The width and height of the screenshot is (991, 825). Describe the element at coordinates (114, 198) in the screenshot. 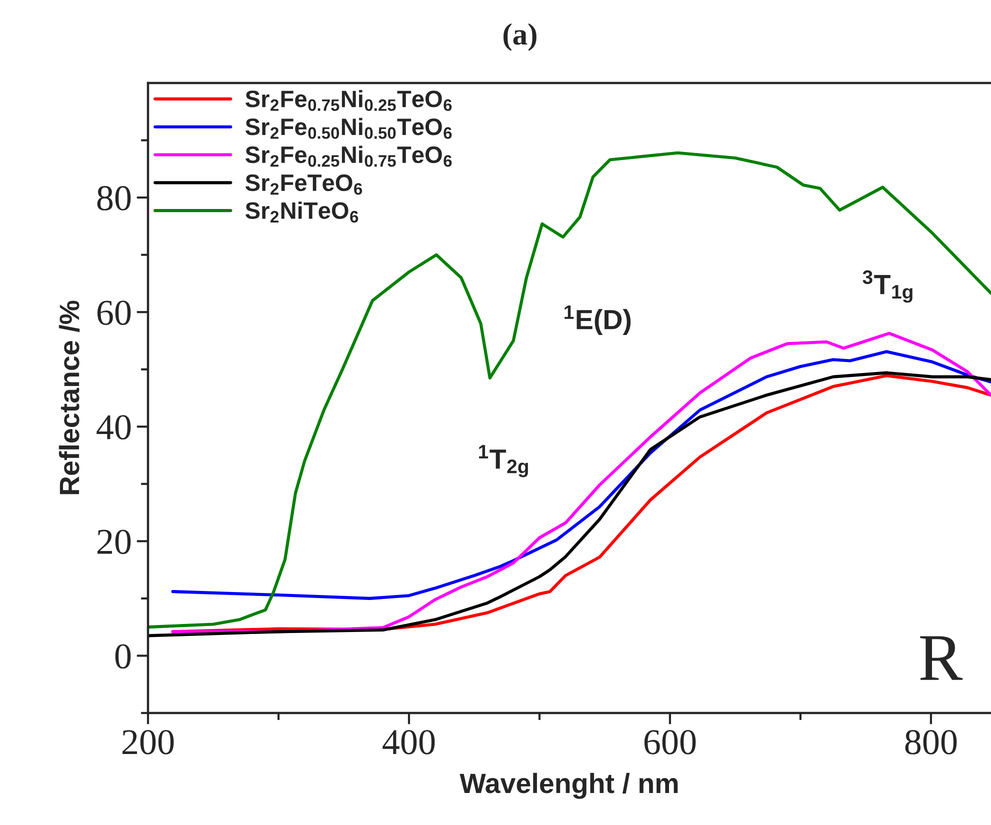

I see `y-tick-label: 80` at that location.